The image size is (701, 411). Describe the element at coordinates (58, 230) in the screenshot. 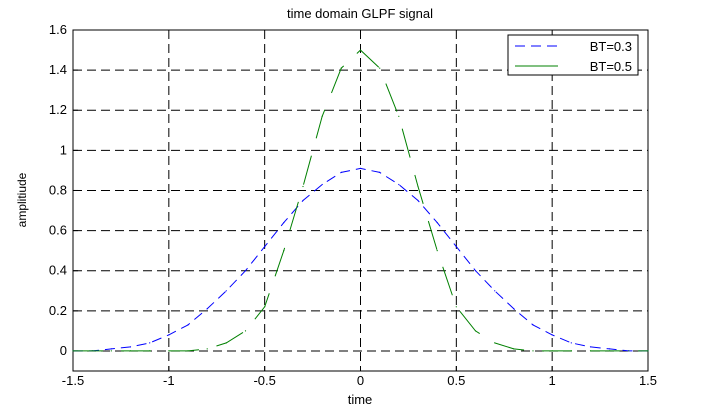

I see `y-tick-label: 0.6` at that location.